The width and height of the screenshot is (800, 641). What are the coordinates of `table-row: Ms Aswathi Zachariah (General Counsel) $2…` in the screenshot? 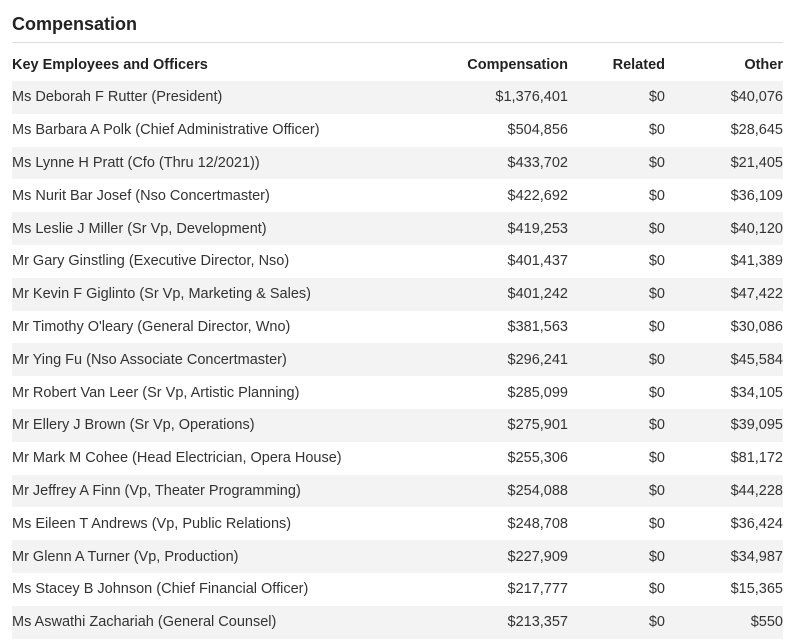 It's located at (397, 622).